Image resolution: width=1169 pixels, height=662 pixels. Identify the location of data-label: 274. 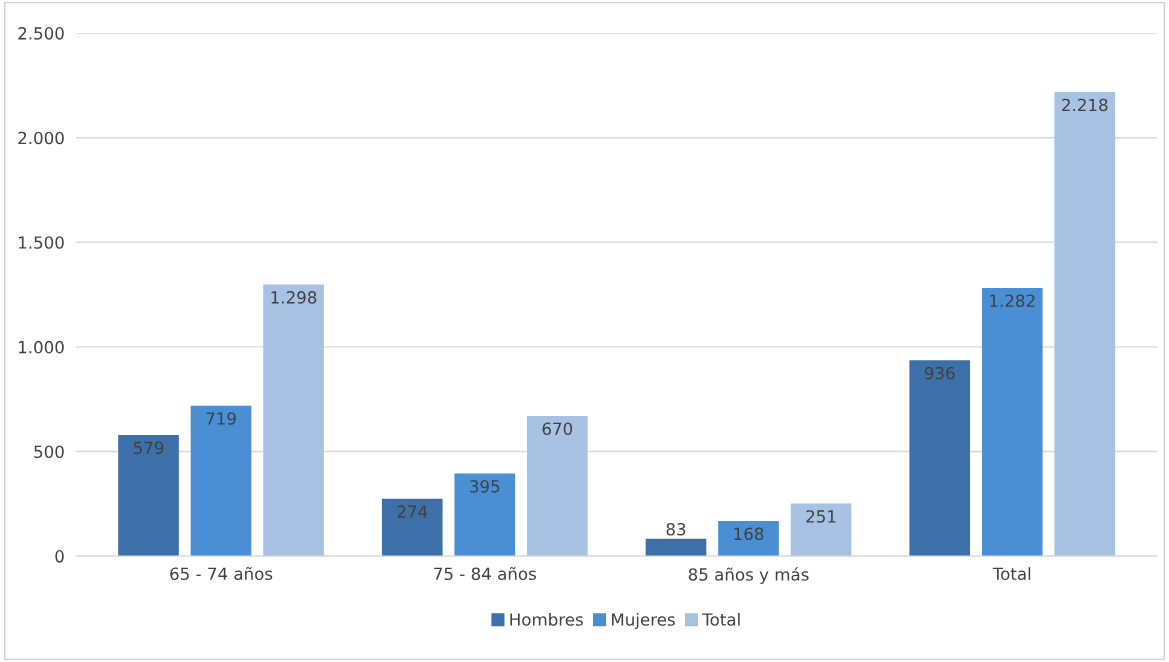
(412, 511).